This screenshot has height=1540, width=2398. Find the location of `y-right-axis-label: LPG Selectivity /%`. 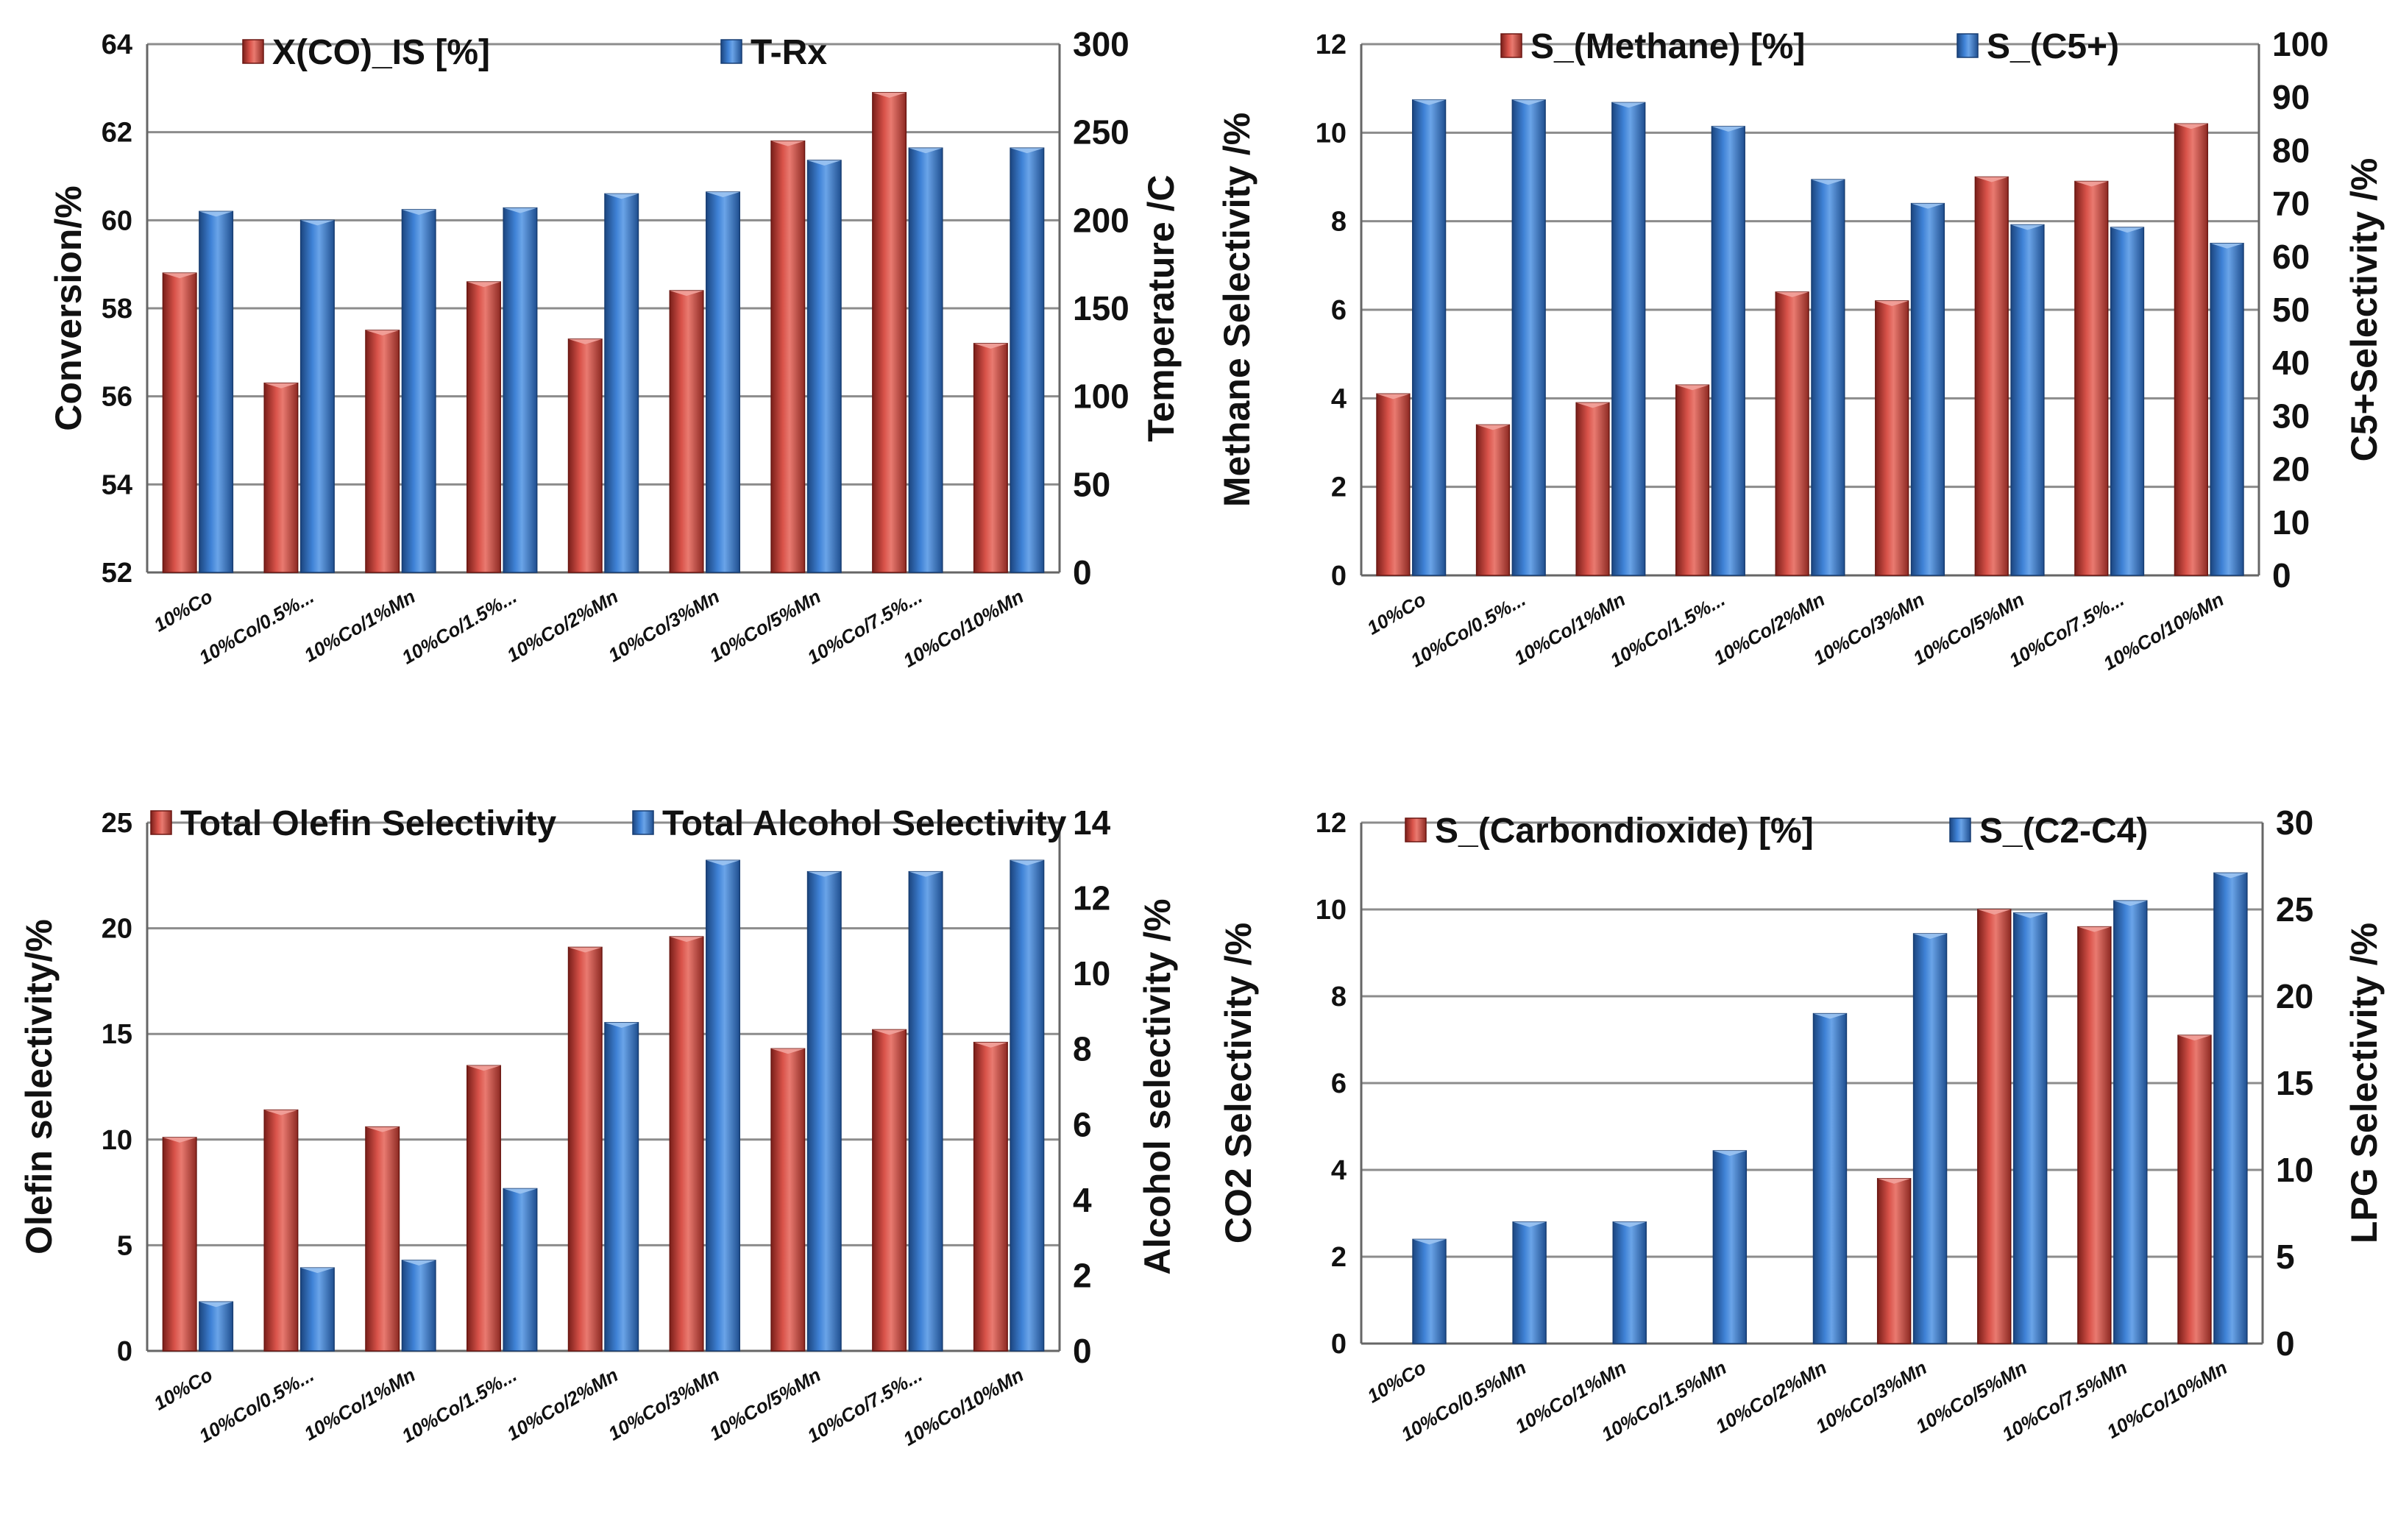

y-right-axis-label: LPG Selectivity /% is located at coordinates (2364, 1083).